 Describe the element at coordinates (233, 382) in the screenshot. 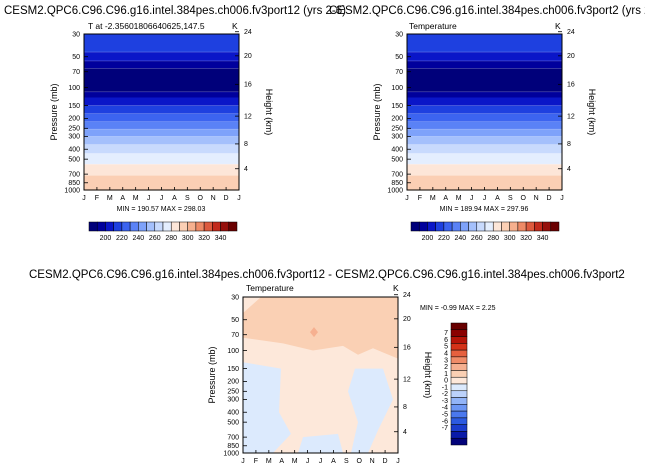

I see `y-tick-label: 200` at that location.